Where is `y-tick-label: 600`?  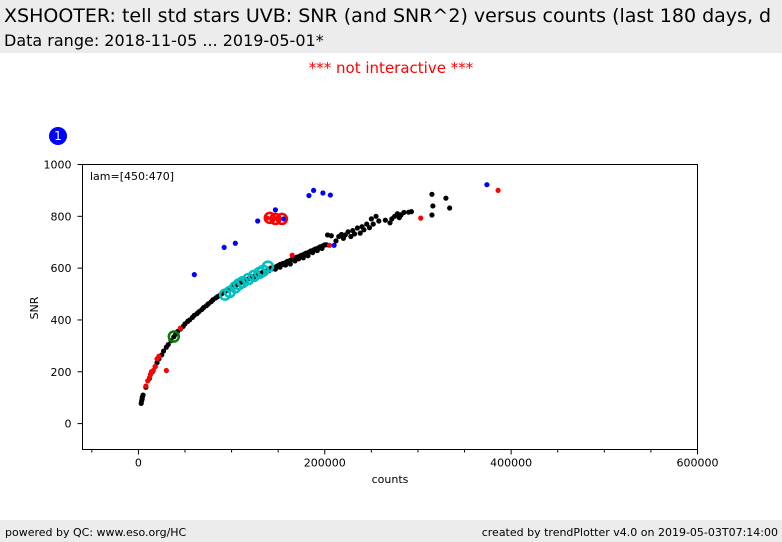
y-tick-label: 600 is located at coordinates (61, 268).